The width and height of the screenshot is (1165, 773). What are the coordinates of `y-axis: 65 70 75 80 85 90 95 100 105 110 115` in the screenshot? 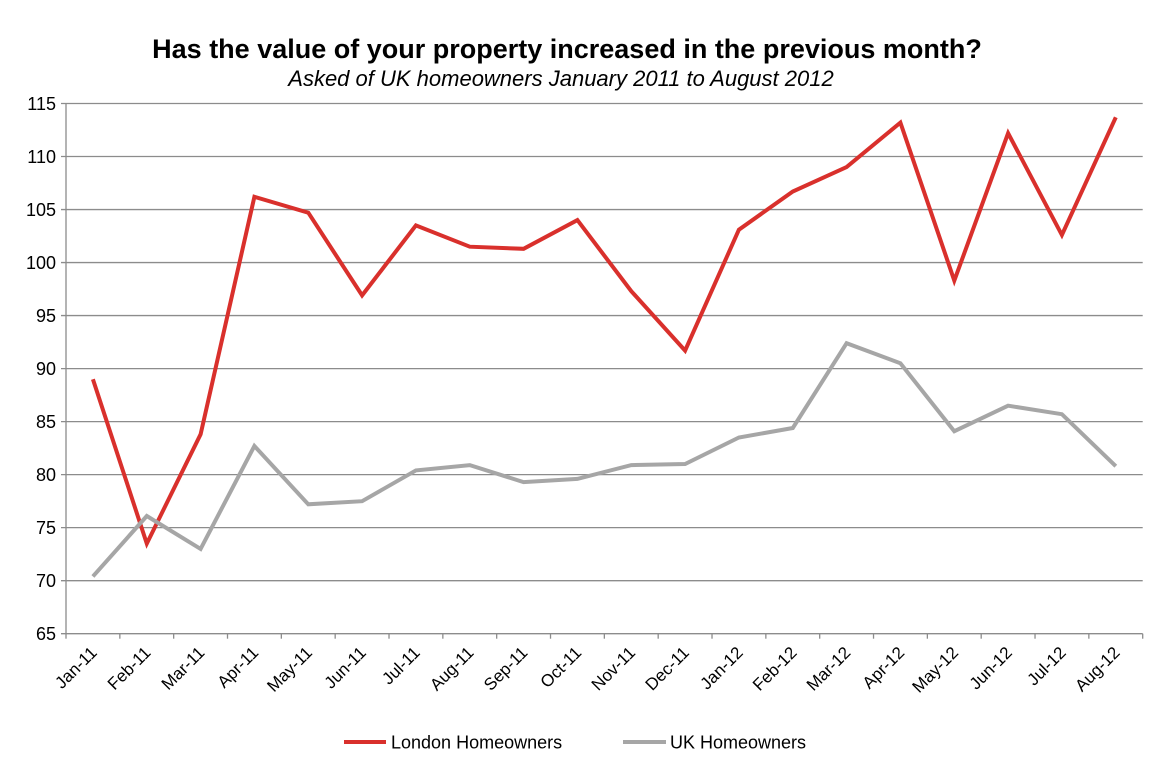 It's located at (46, 369).